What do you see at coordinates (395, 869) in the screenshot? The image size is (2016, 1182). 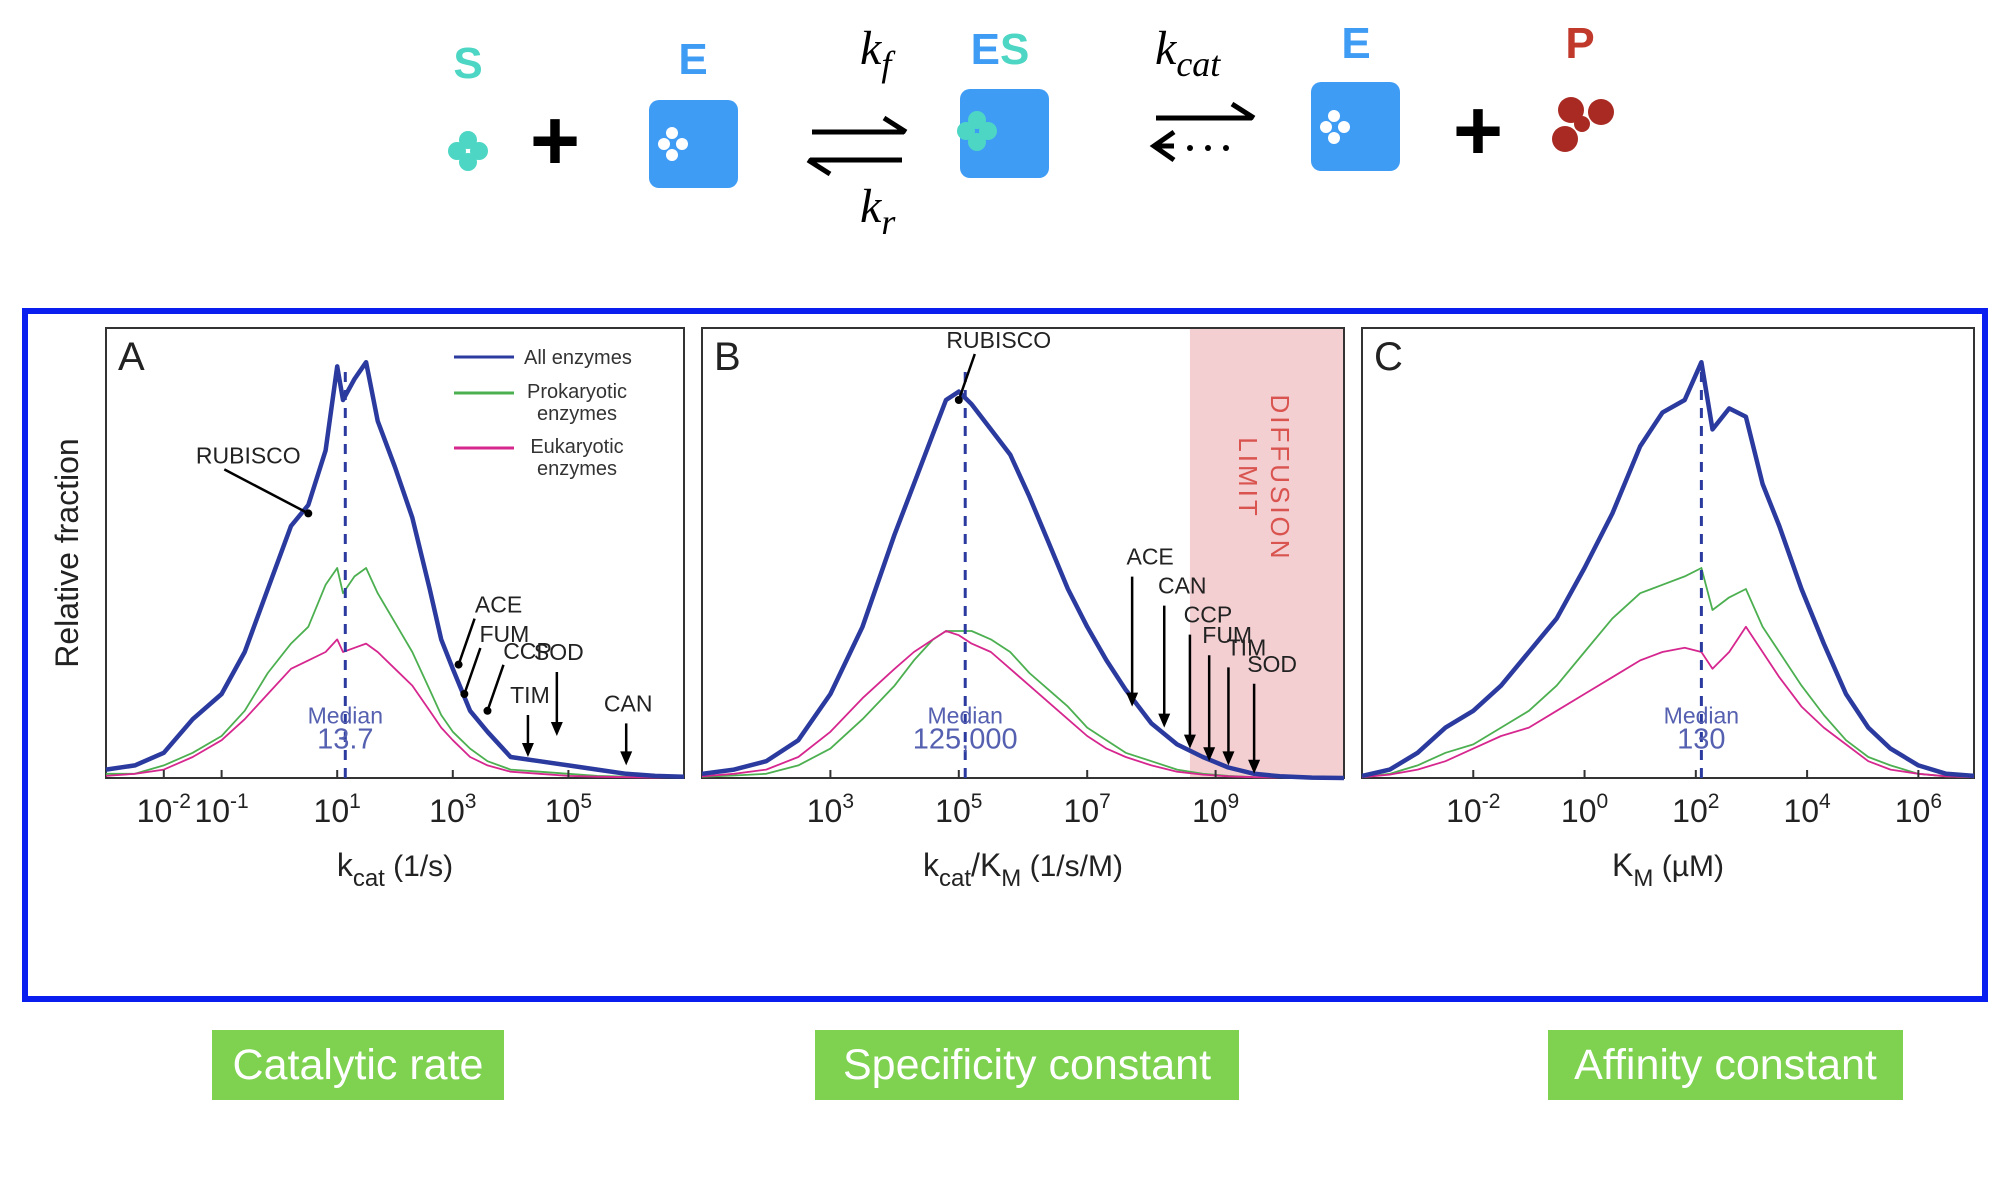 I see `x-axis-label: kcat (1/s)` at bounding box center [395, 869].